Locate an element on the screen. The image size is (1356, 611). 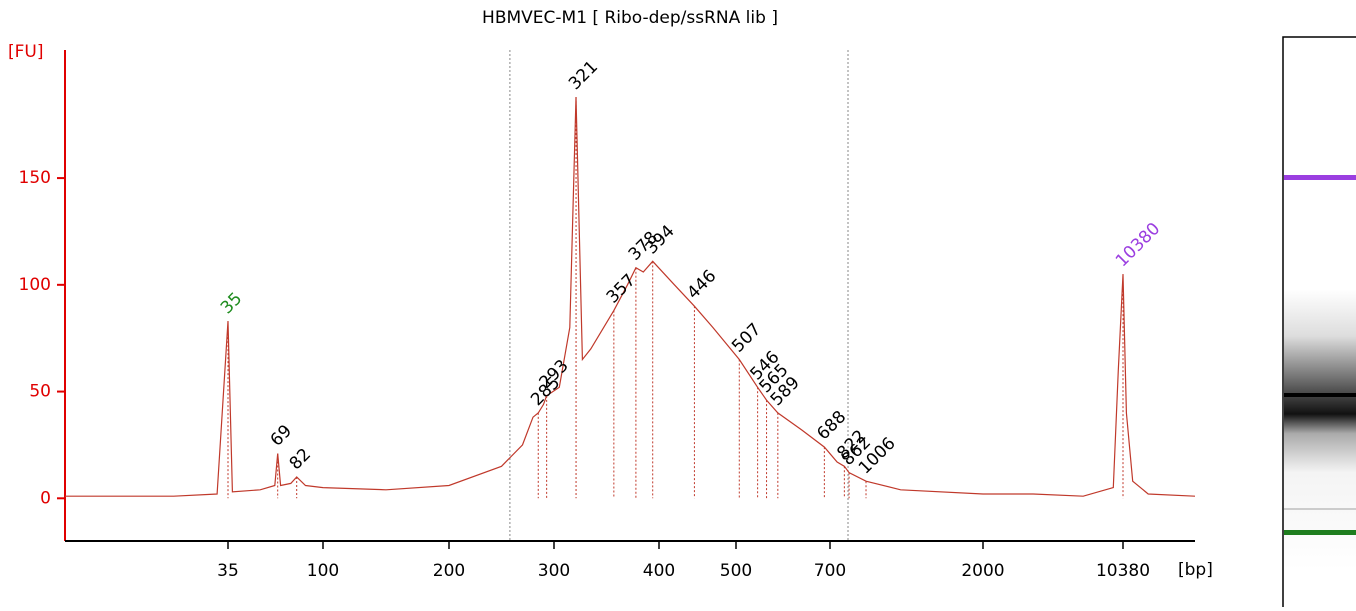
gel-lane is located at coordinates (1319, 323).